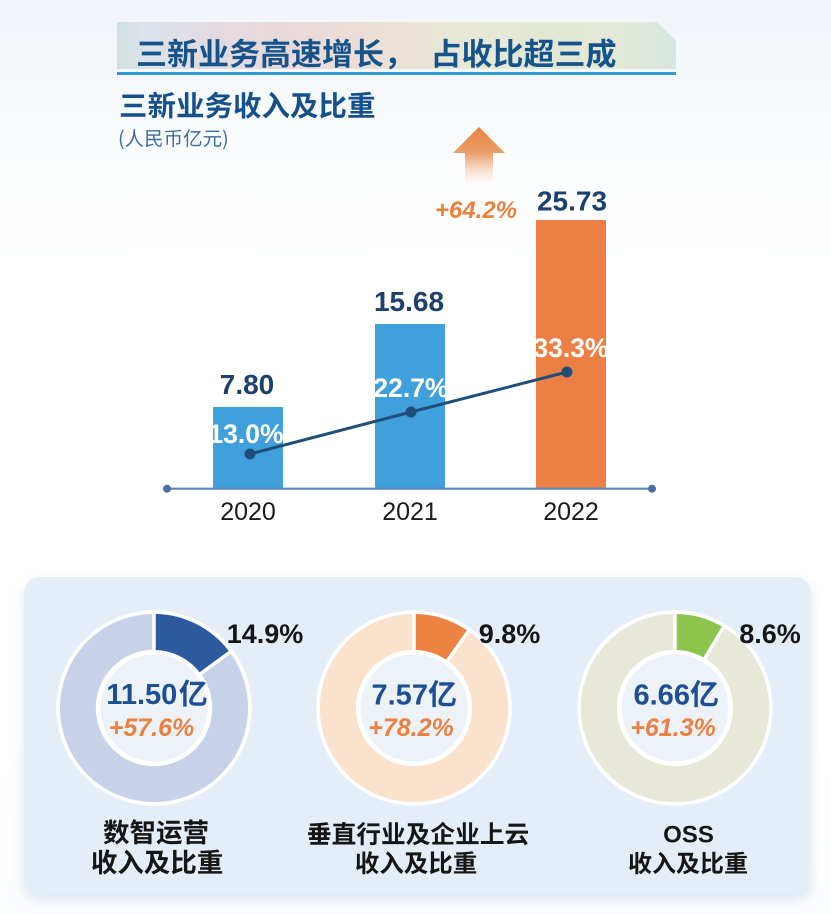  I want to click on svg-text: 2022, so click(571, 512).